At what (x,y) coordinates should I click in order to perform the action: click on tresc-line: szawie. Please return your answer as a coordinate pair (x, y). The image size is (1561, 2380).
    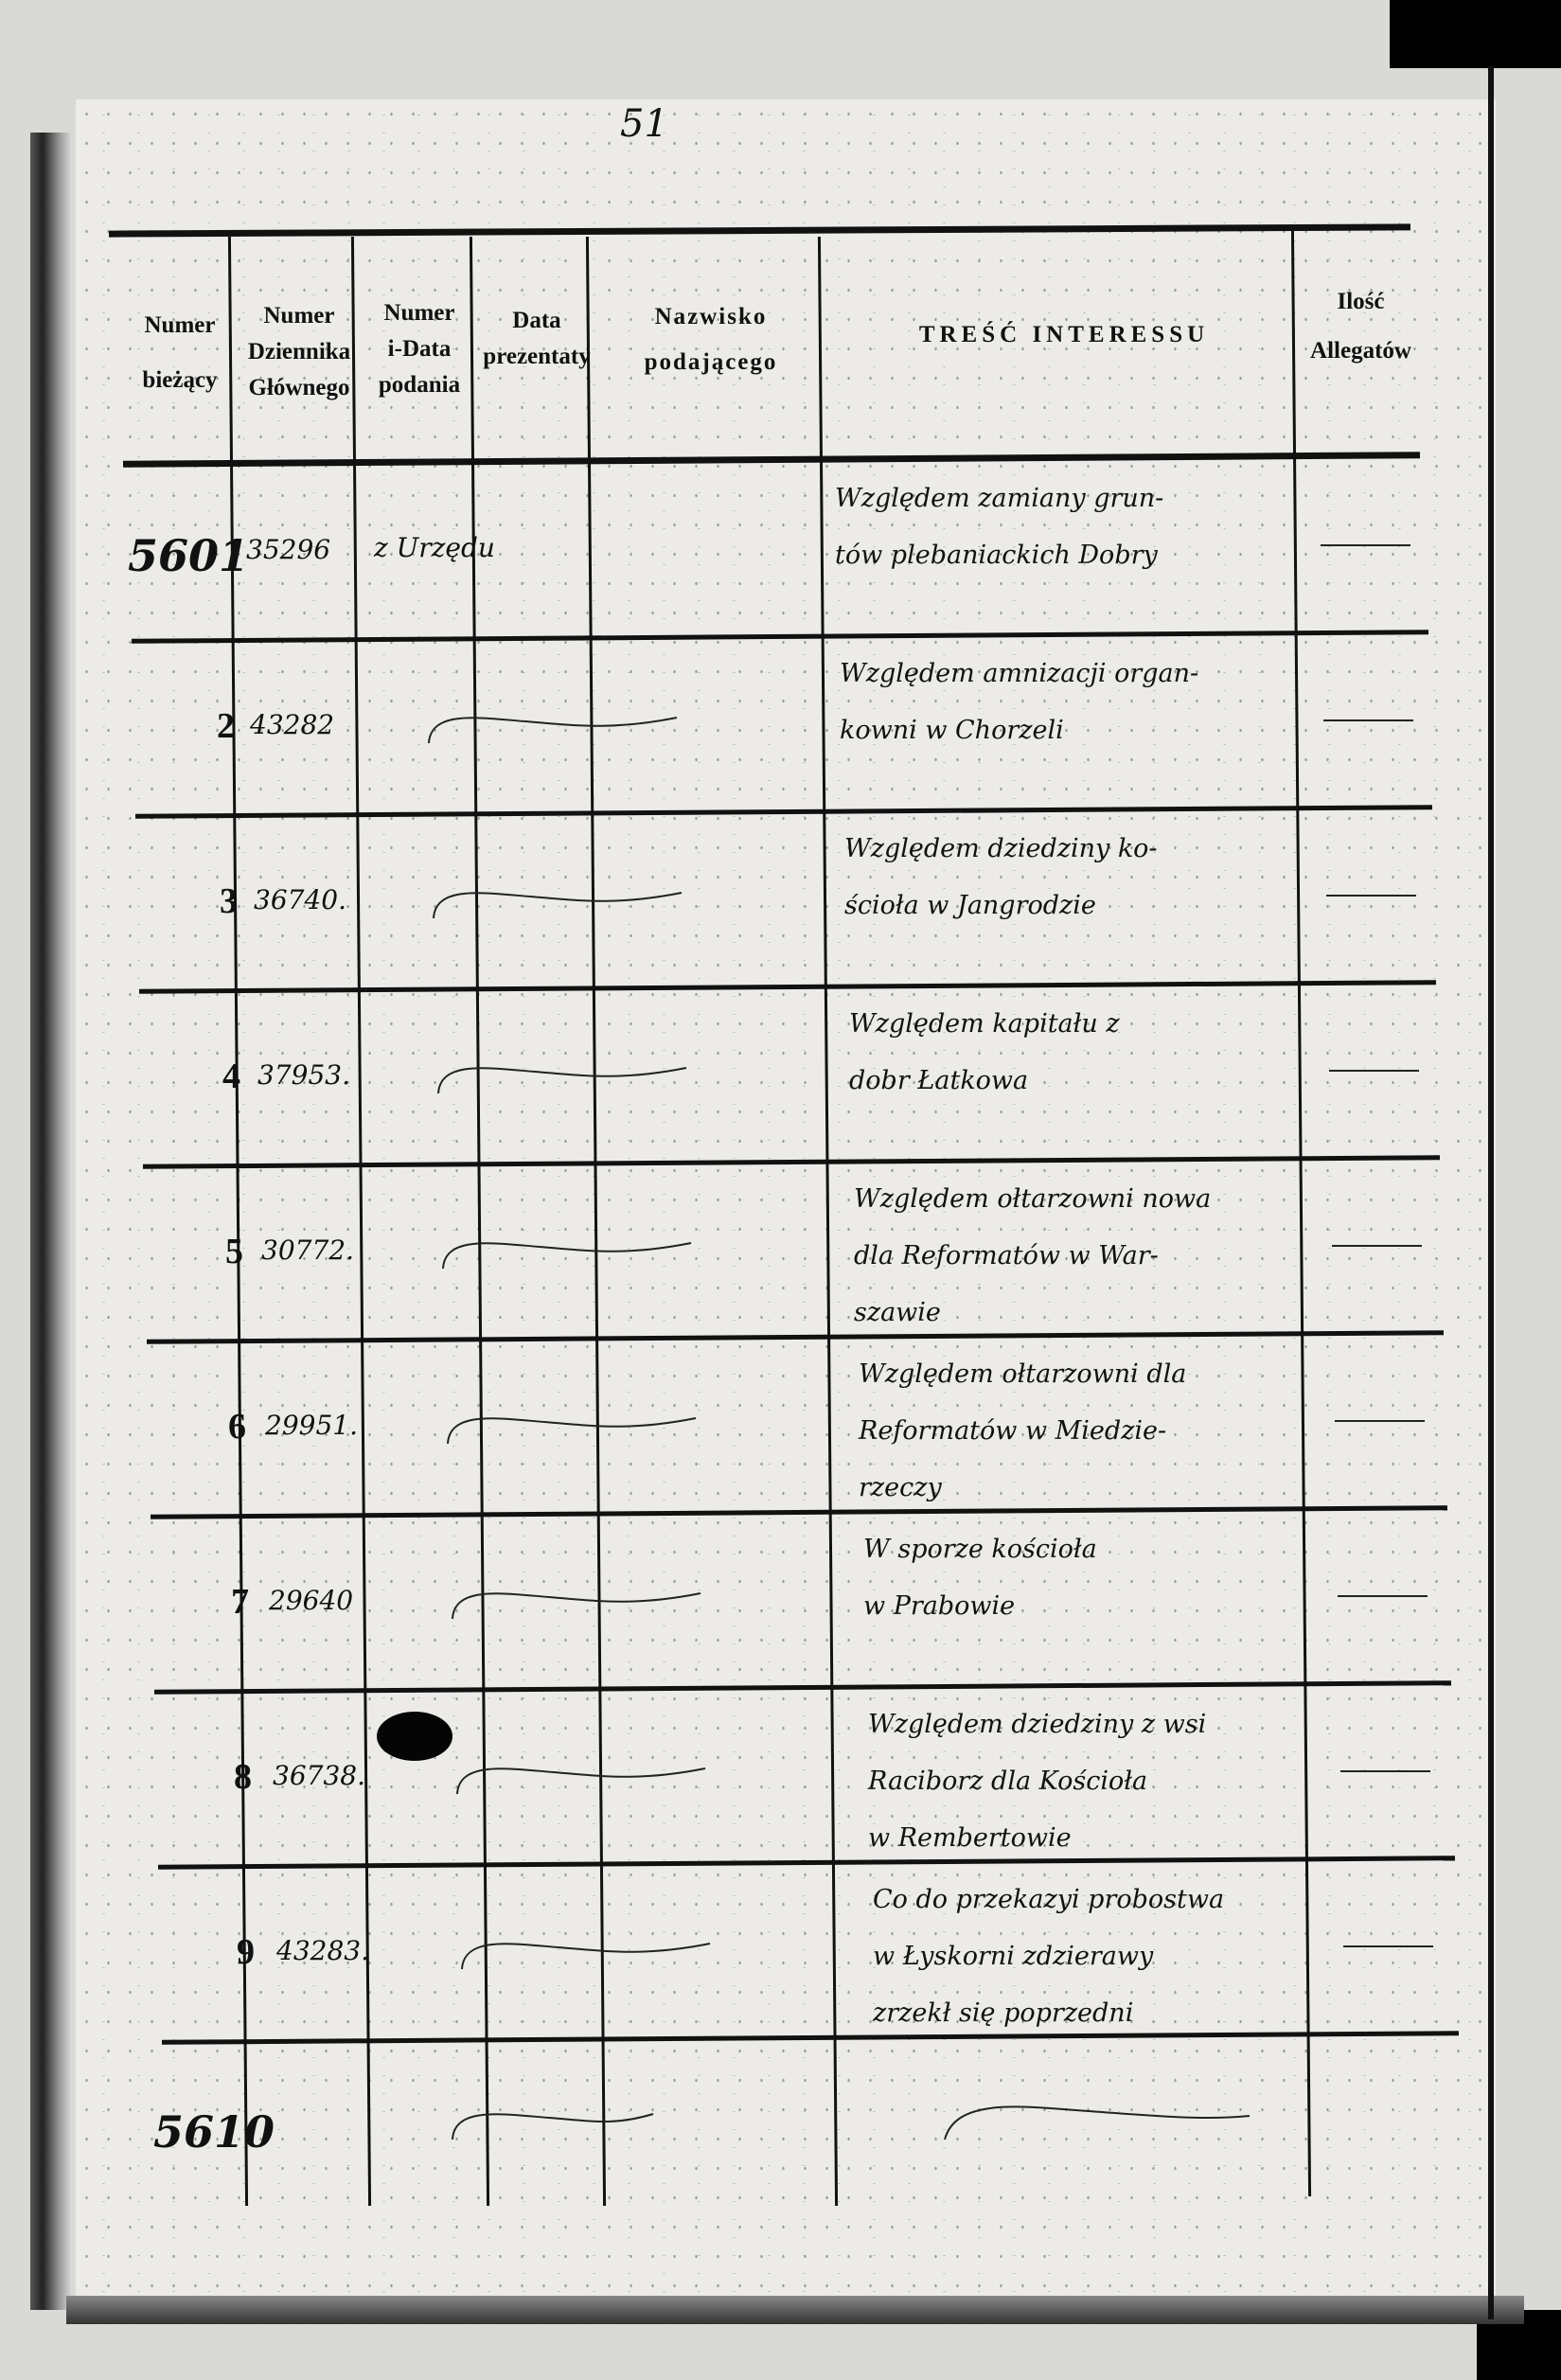
    Looking at the image, I should click on (897, 1312).